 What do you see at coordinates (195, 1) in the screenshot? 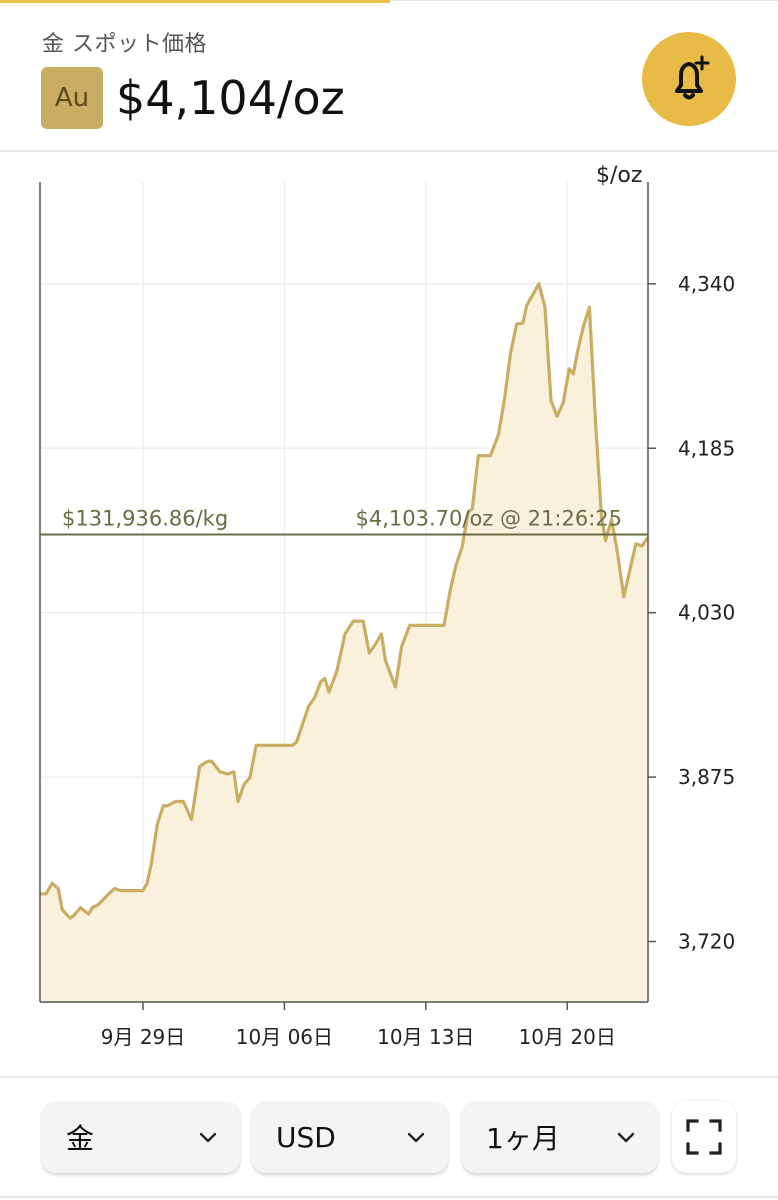
I see `top-loading-bar` at bounding box center [195, 1].